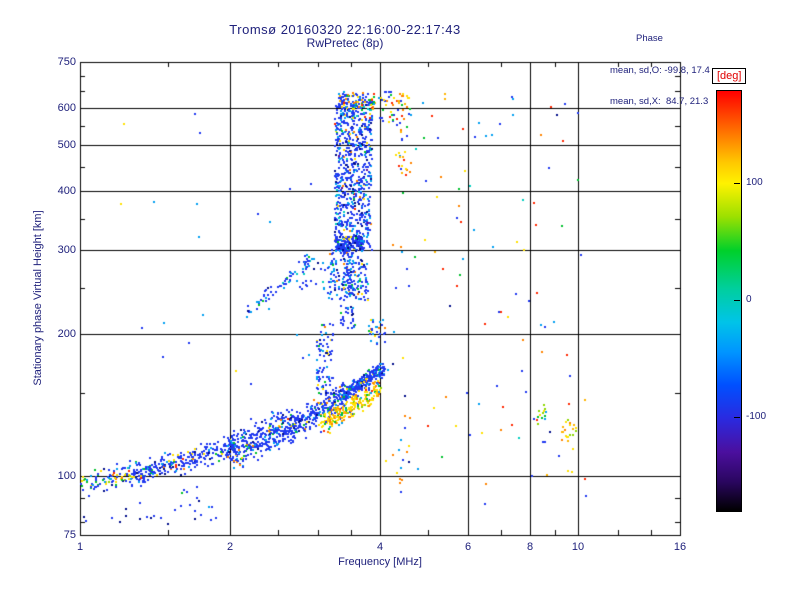  I want to click on phase-stats-o-mode: mean, sd,O: -99.8, 17.4, so click(660, 70).